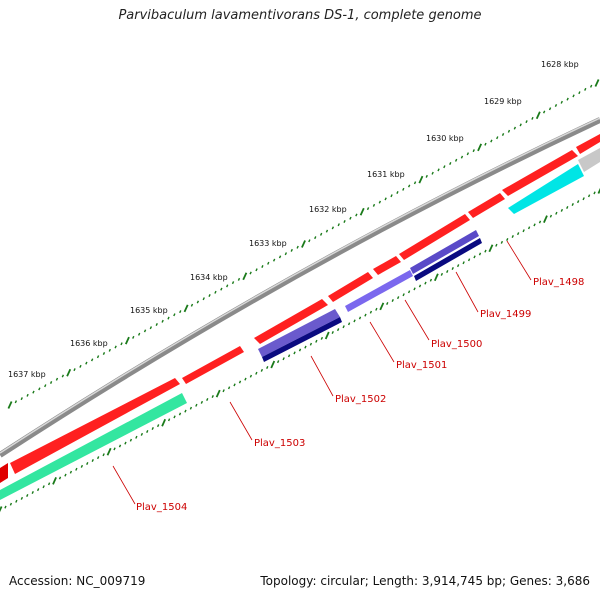 The width and height of the screenshot is (600, 600). I want to click on kbp-label: 1637 kbp, so click(27, 374).